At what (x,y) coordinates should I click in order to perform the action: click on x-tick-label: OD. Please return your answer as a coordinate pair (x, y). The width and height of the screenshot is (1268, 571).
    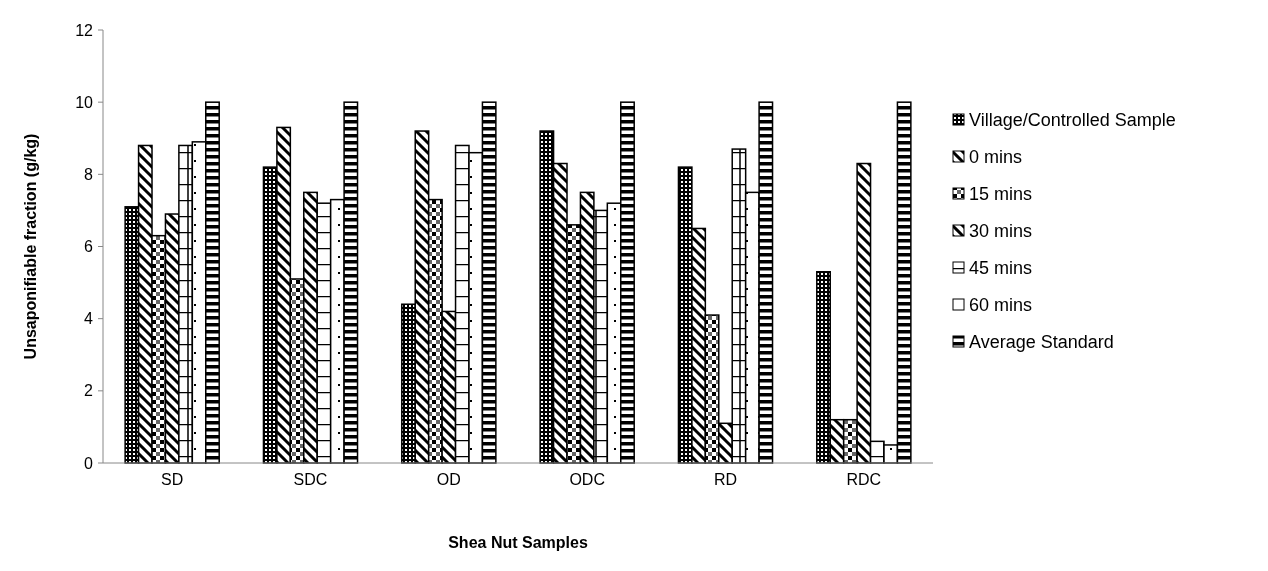
    Looking at the image, I should click on (448, 479).